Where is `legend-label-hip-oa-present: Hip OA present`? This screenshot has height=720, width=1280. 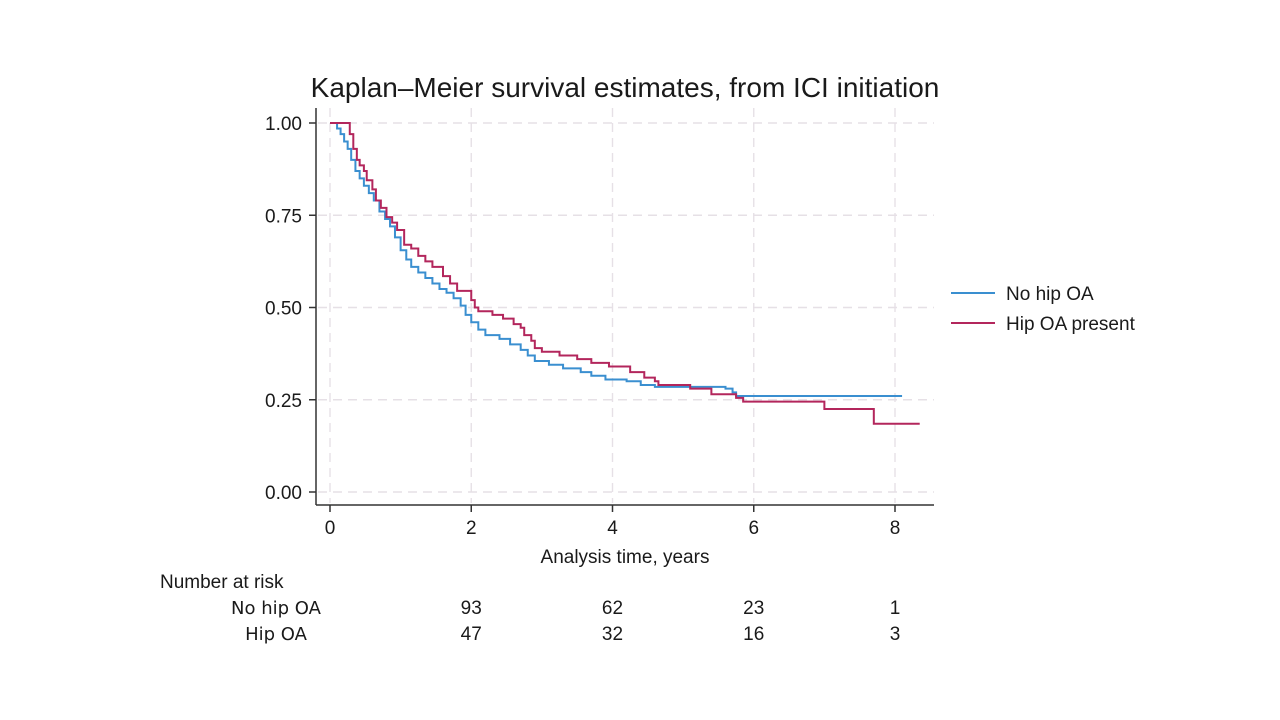 legend-label-hip-oa-present: Hip OA present is located at coordinates (1071, 324).